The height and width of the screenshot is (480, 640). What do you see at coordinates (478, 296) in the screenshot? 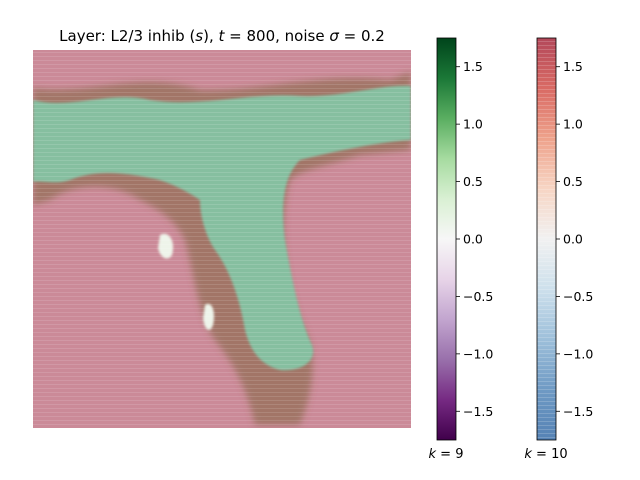
I see `colorbar-k9-tick-label: −0.5` at bounding box center [478, 296].